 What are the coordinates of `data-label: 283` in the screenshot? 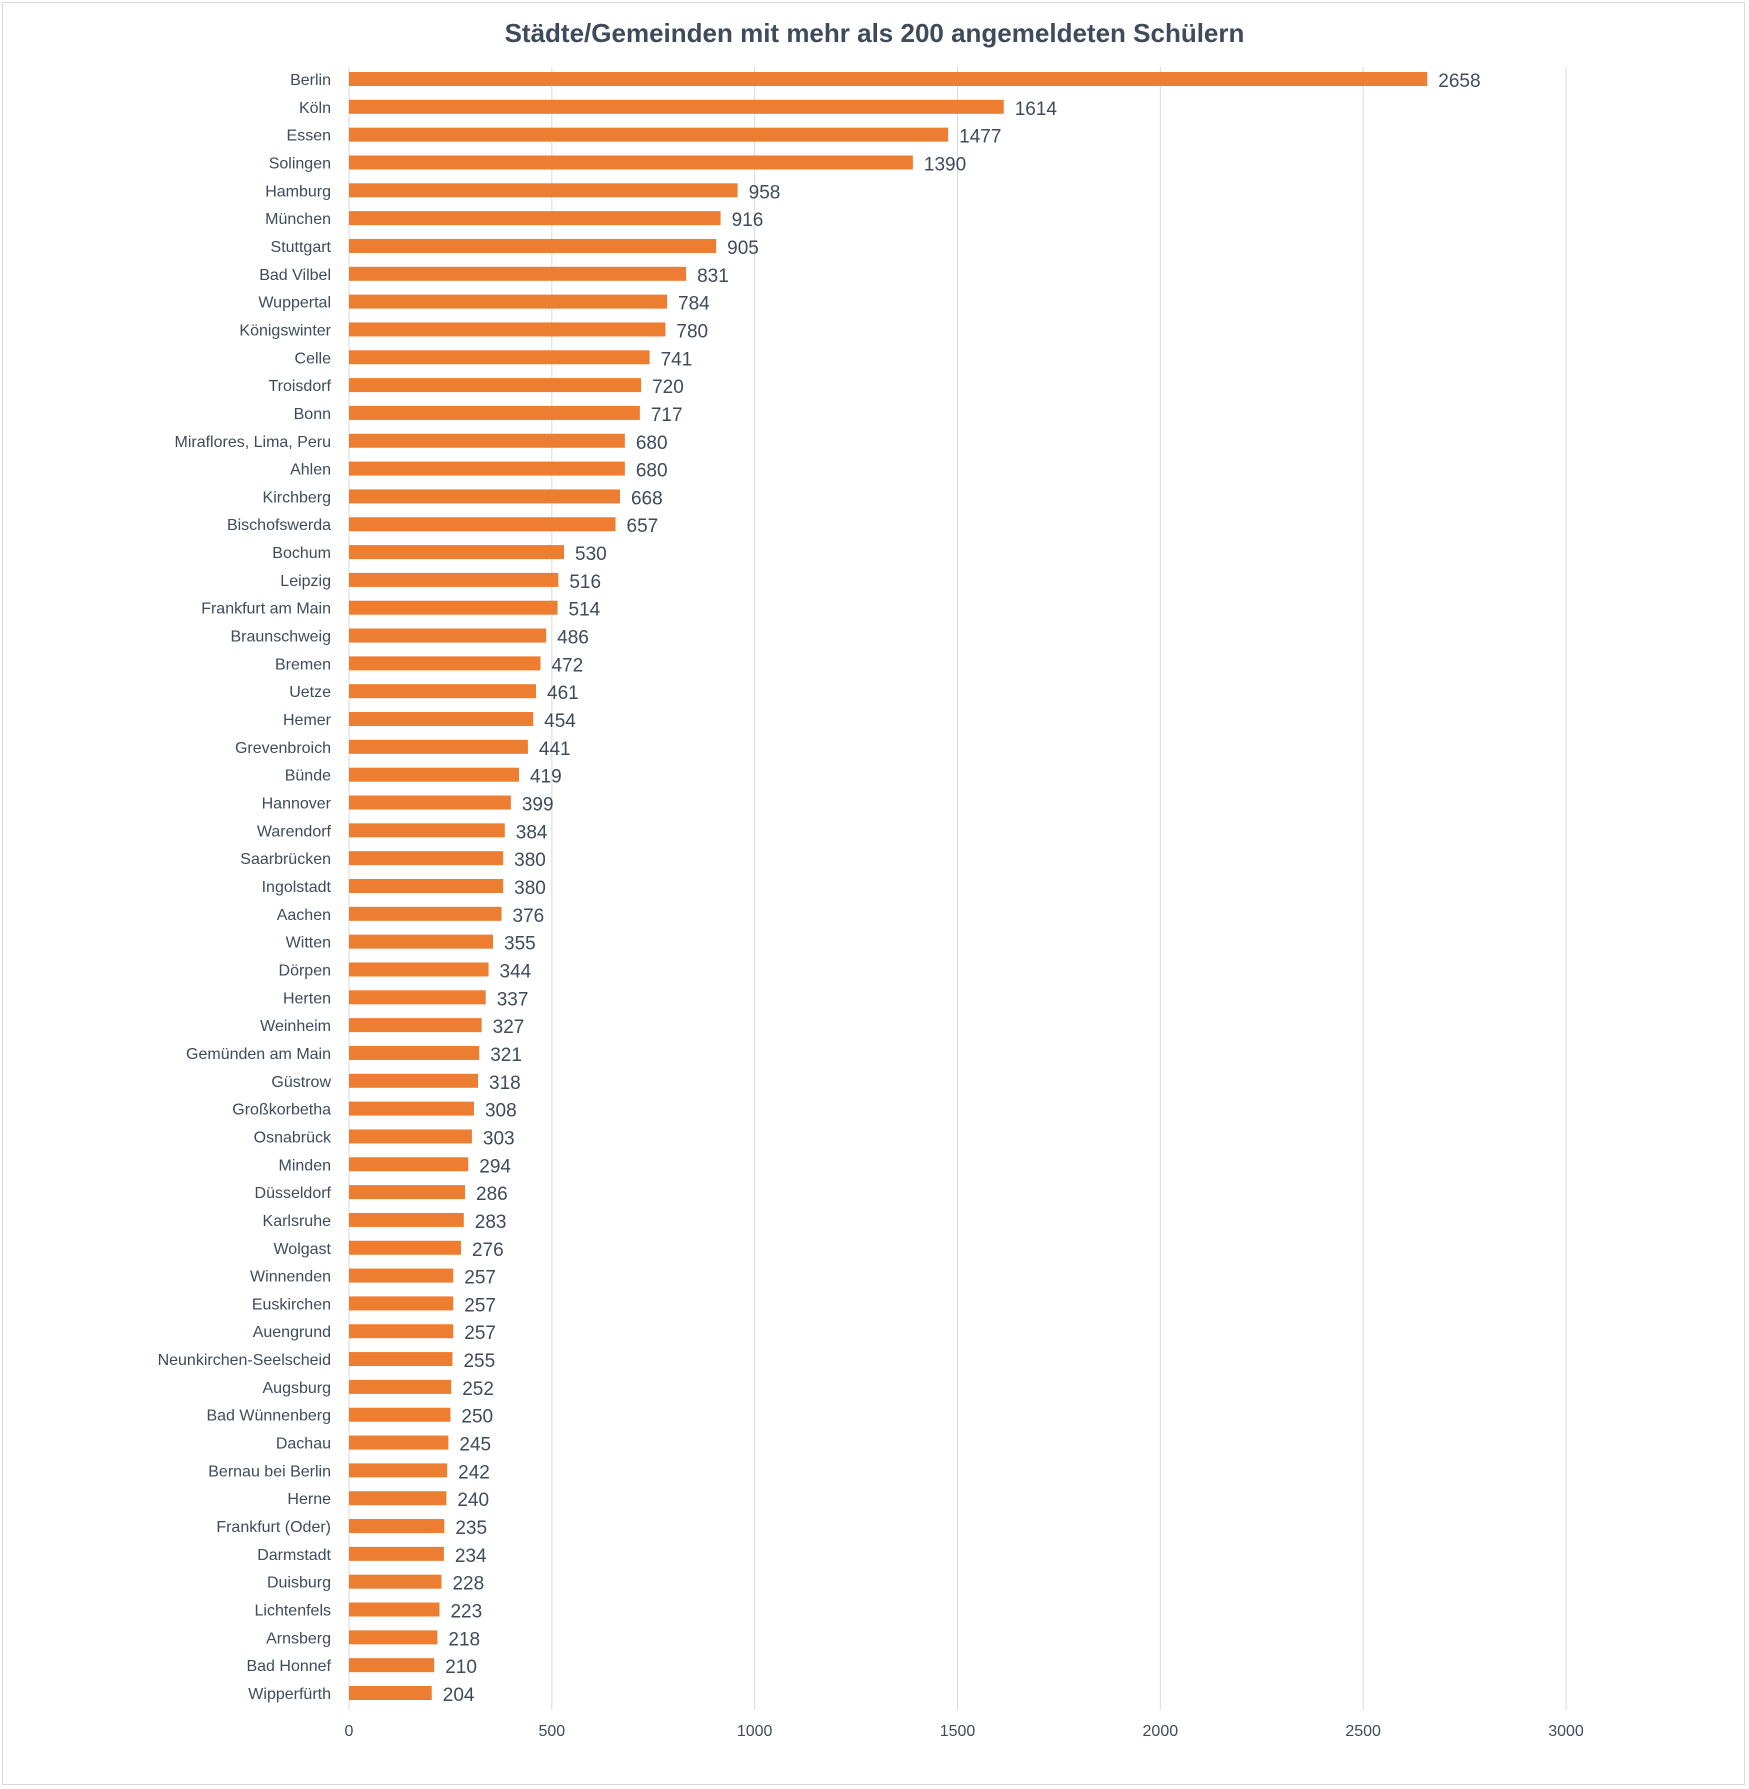 It's located at (491, 1222).